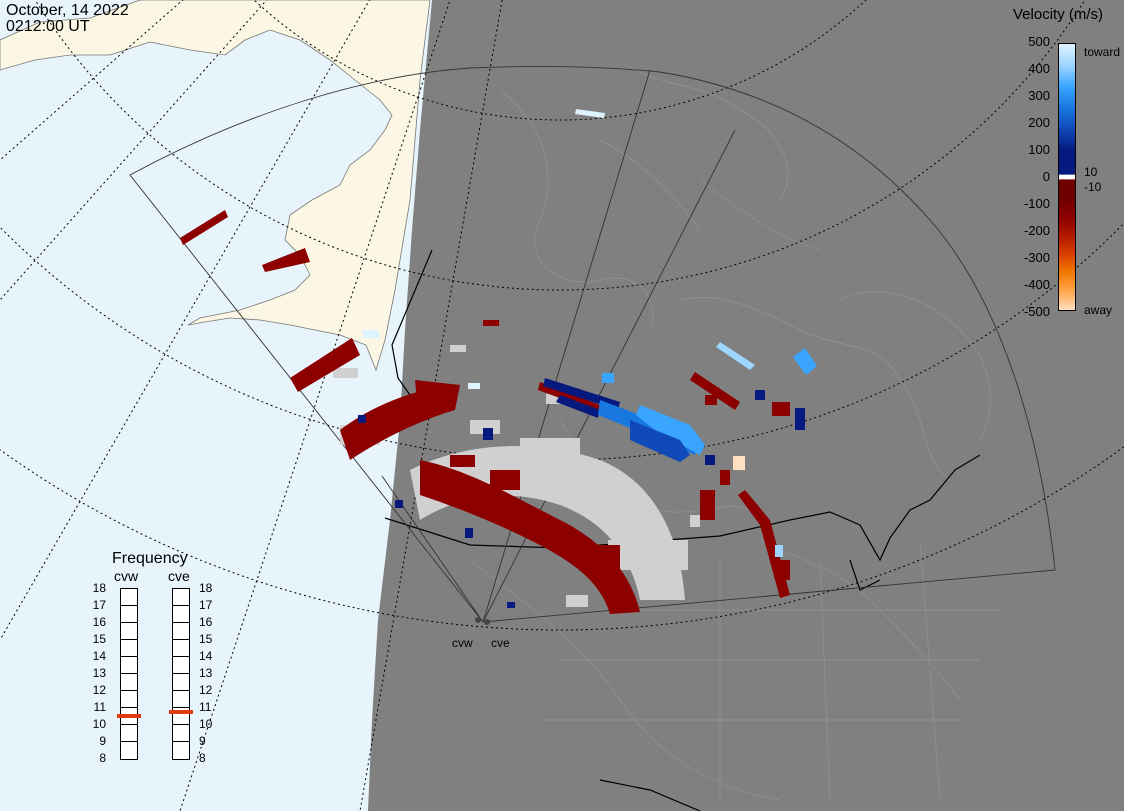  Describe the element at coordinates (1058, 14) in the screenshot. I see `colorbar-title: Velocity (m/s)` at that location.